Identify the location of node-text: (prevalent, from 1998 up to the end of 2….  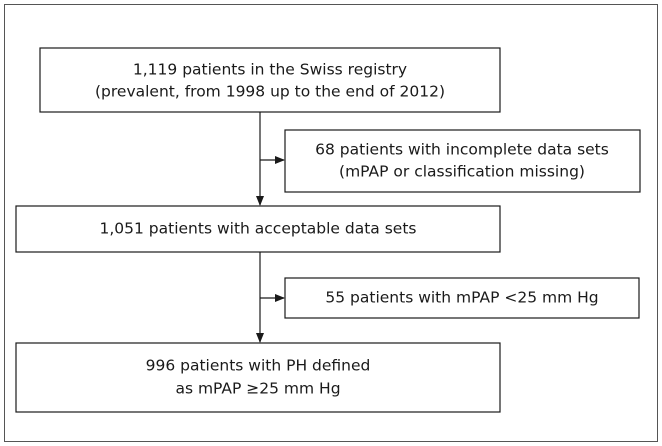
(270, 92).